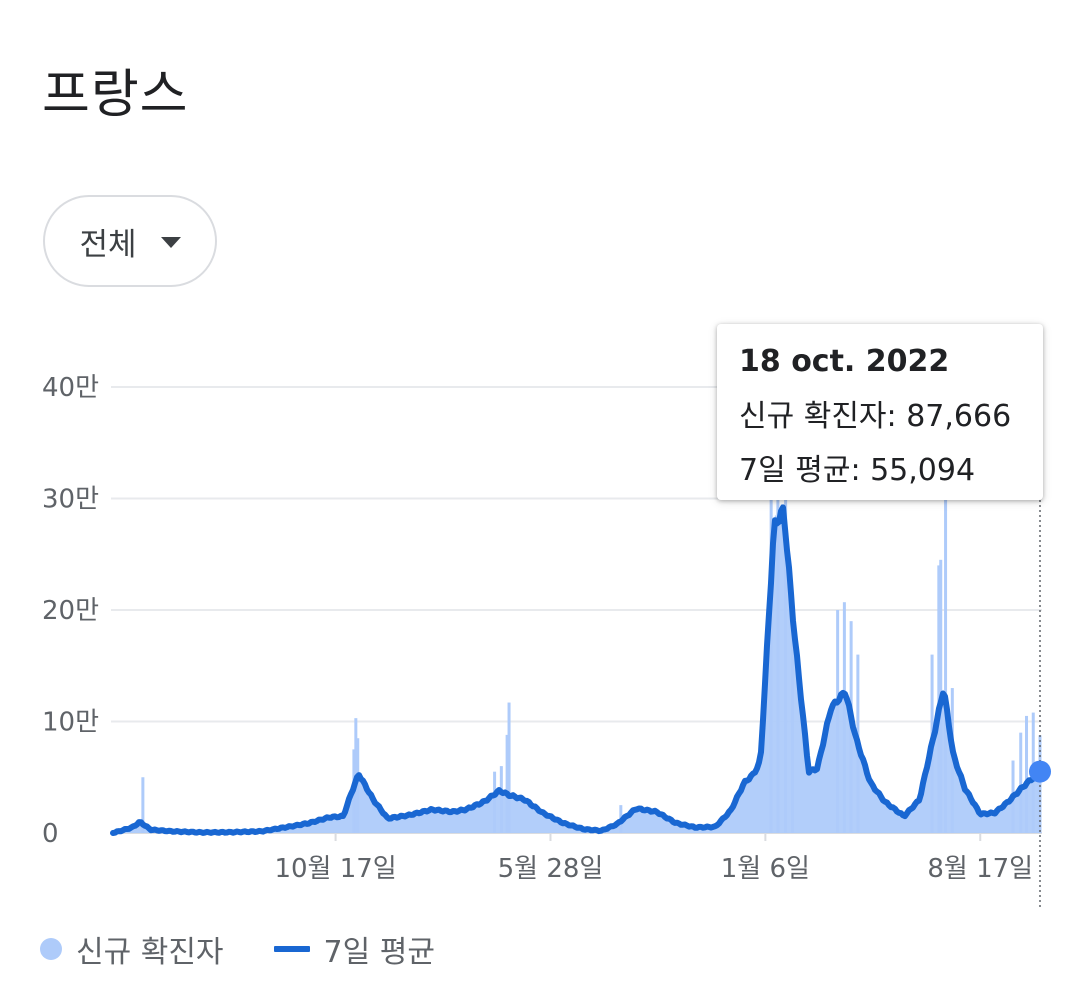 The width and height of the screenshot is (1079, 1005). I want to click on tooltip-cases-row: 신규 확진자: 87,666, so click(875, 416).